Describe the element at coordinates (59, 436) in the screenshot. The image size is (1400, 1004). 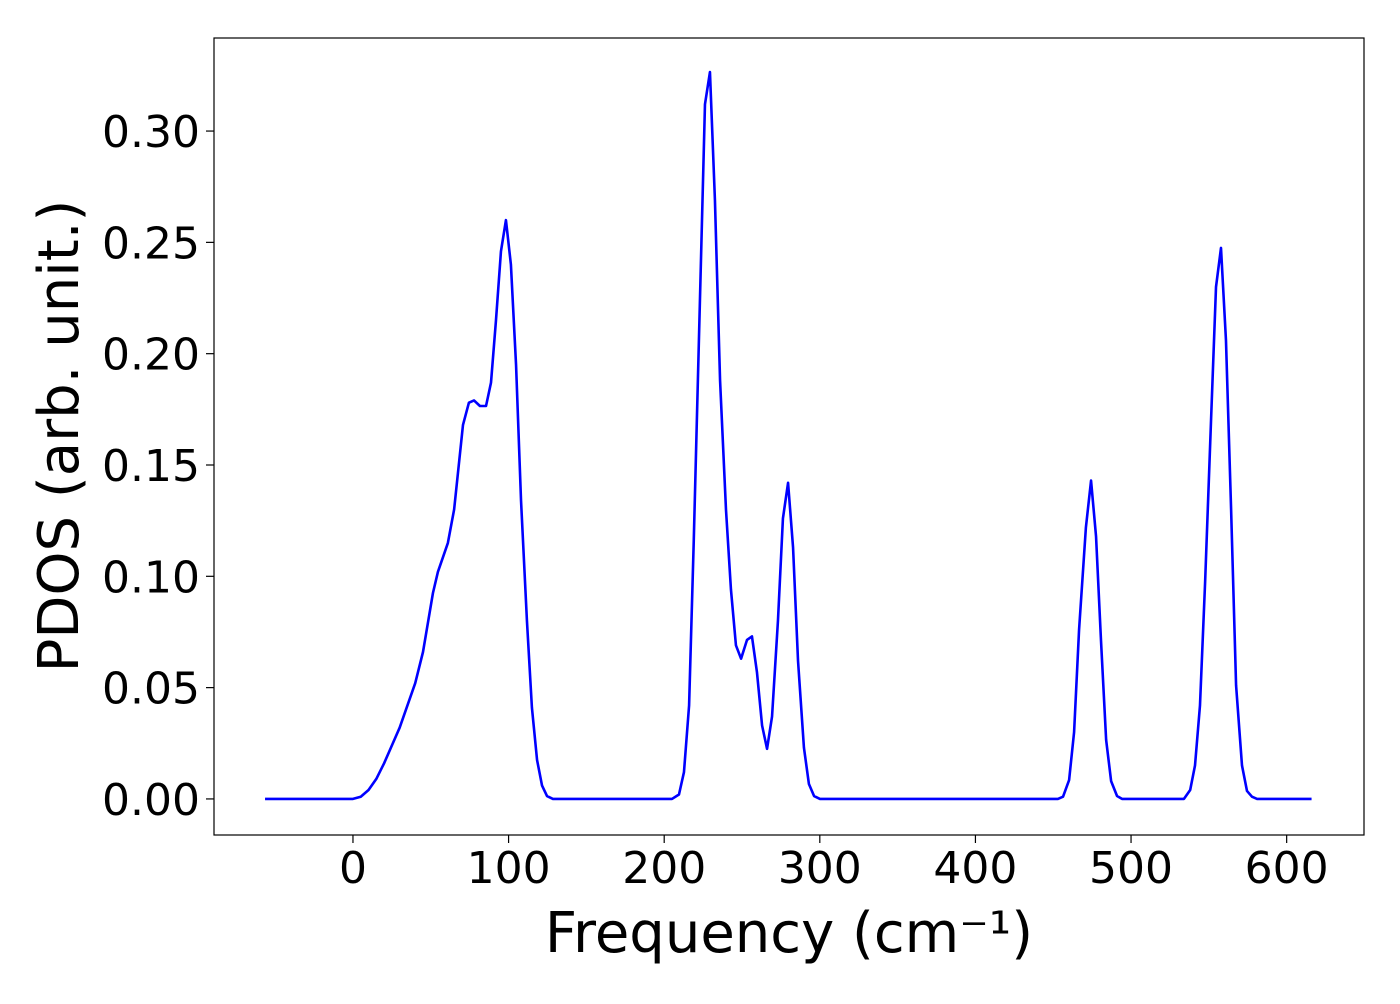
I see `y-axis-label: PDOS (arb. unit.)` at that location.